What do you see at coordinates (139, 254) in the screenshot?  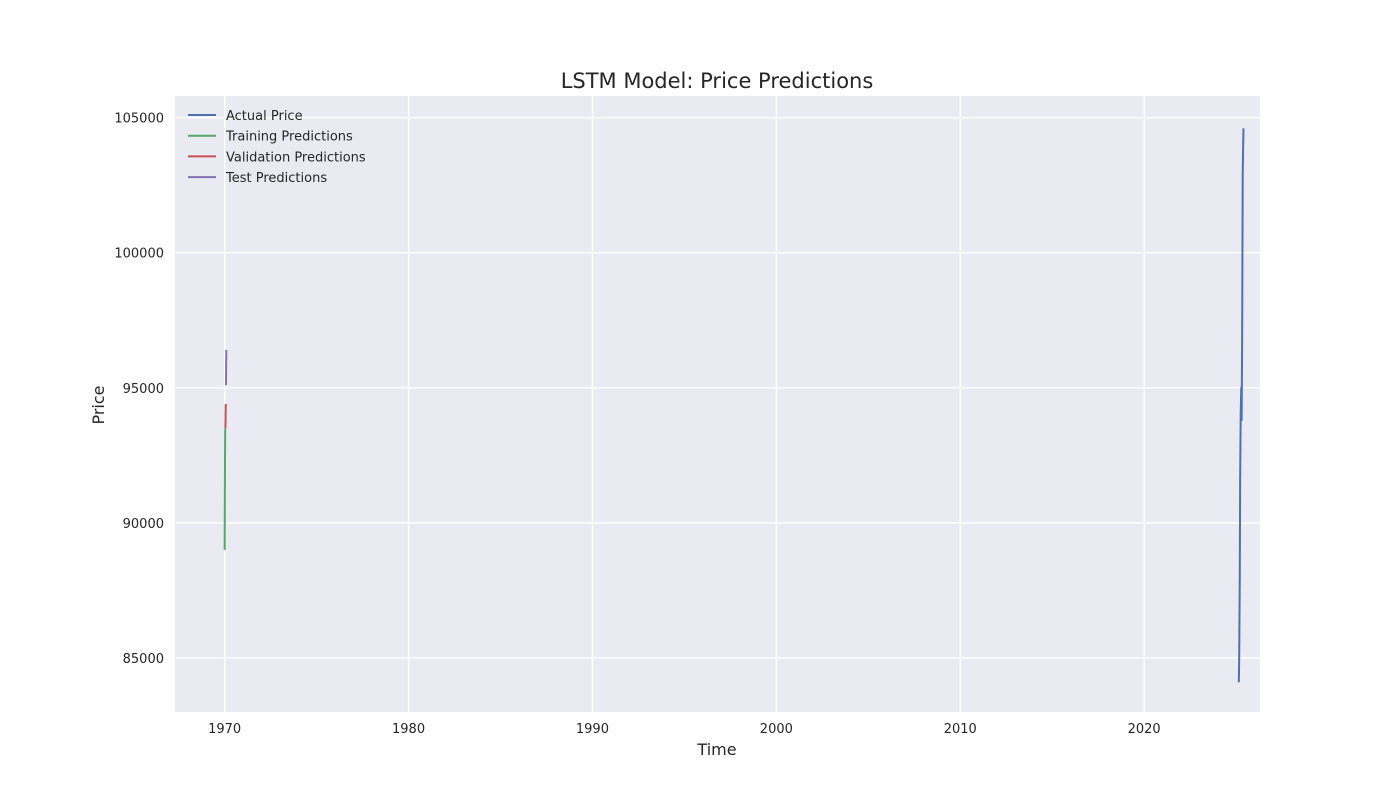 I see `y-tick-label: 100000` at bounding box center [139, 254].